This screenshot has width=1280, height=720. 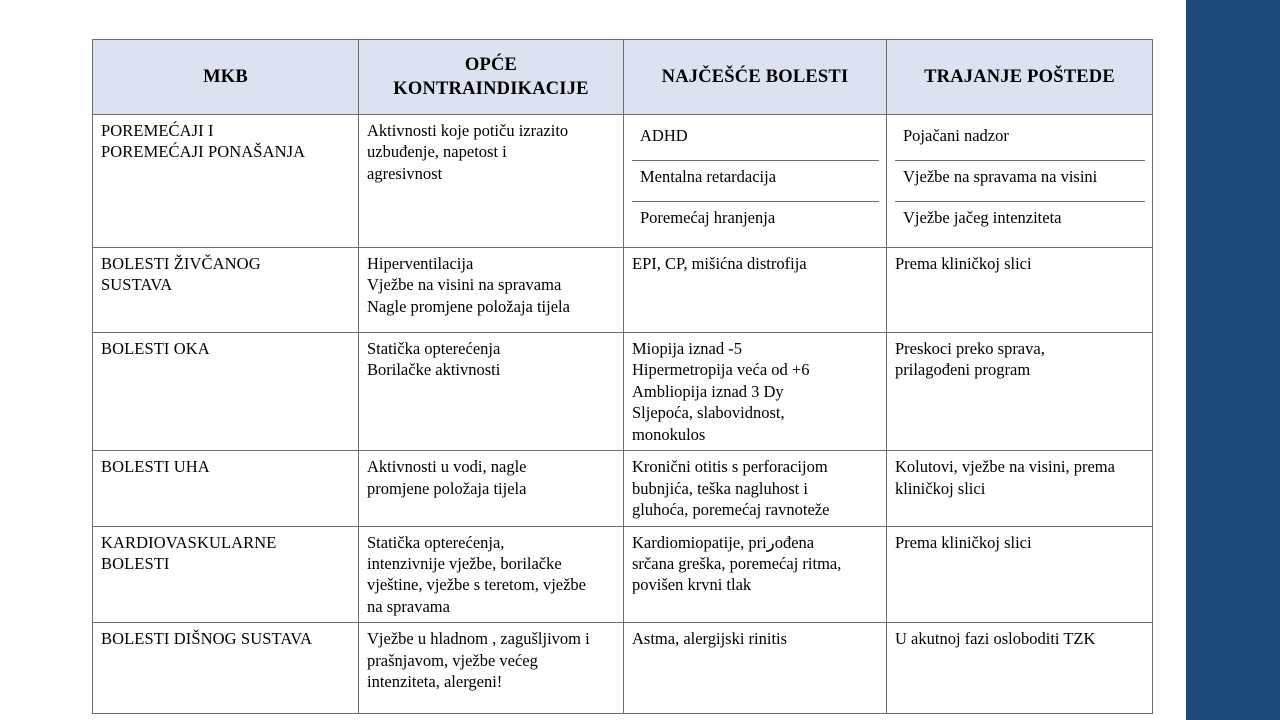 I want to click on column-header-trajanje-line-1: TRAJANJE POŠTEDE, so click(x=1019, y=76).